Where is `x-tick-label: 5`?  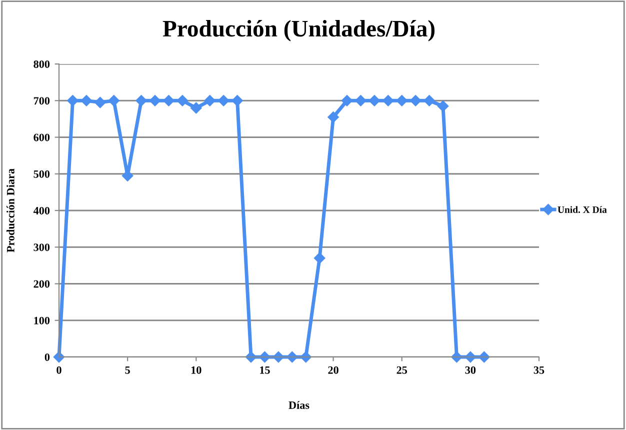
x-tick-label: 5 is located at coordinates (127, 370).